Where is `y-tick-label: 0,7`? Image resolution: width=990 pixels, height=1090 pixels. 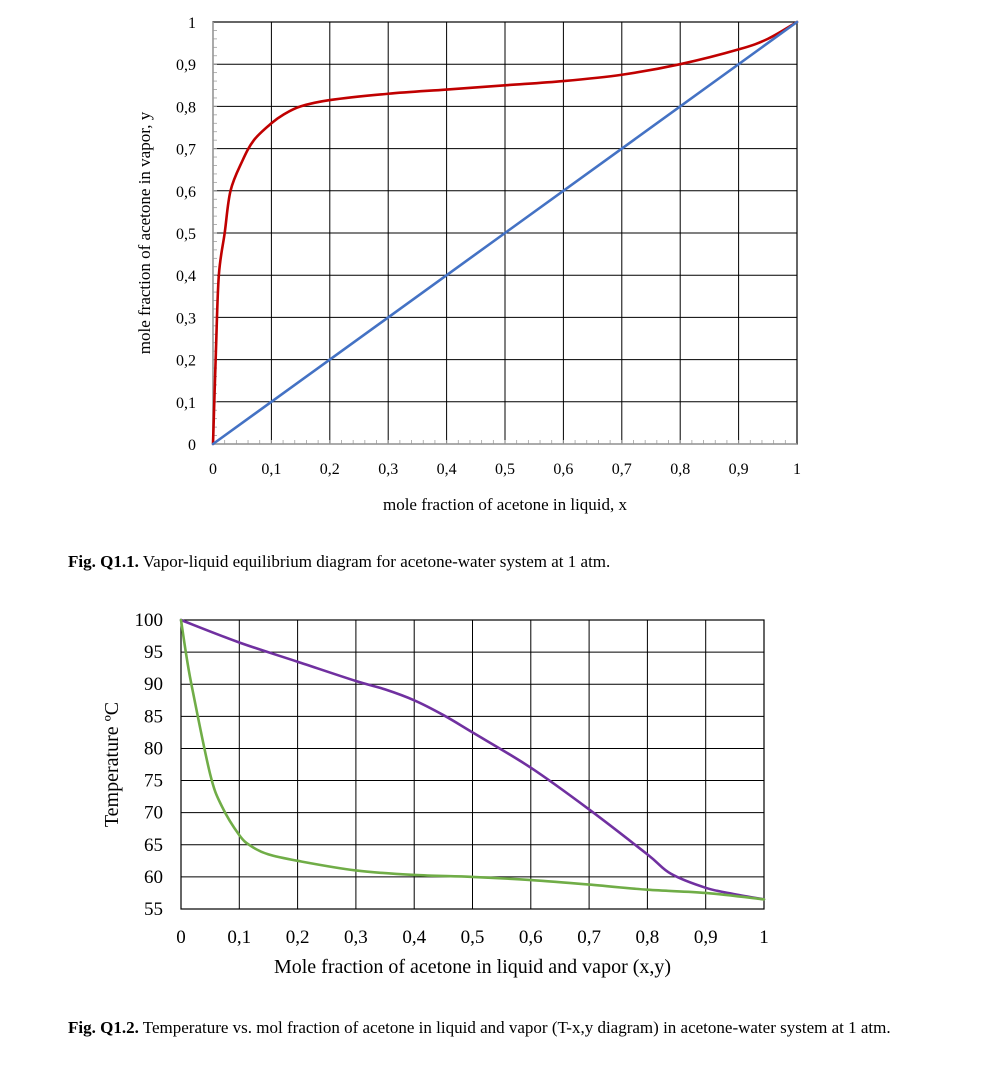
y-tick-label: 0,7 is located at coordinates (186, 150).